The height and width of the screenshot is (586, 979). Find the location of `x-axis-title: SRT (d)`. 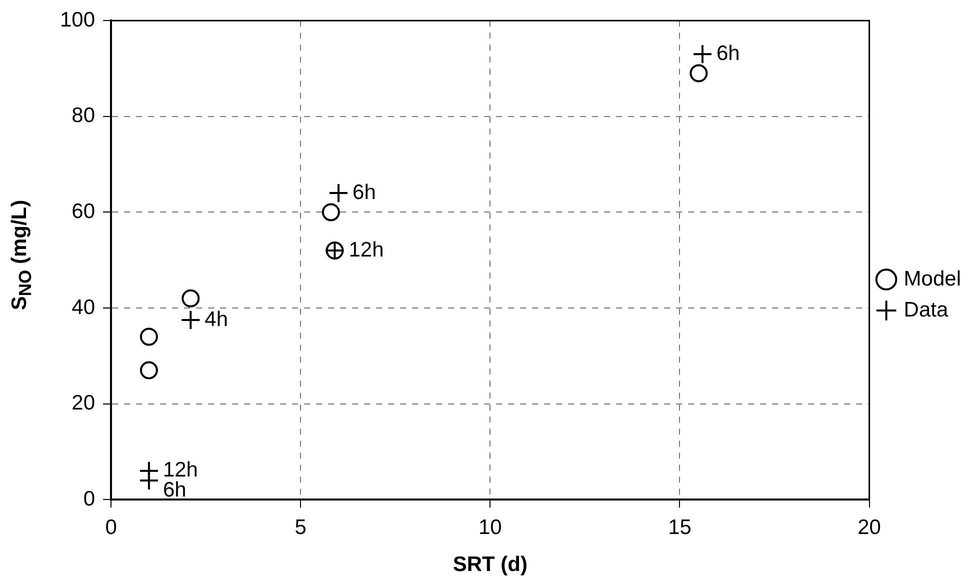

x-axis-title: SRT (d) is located at coordinates (490, 564).